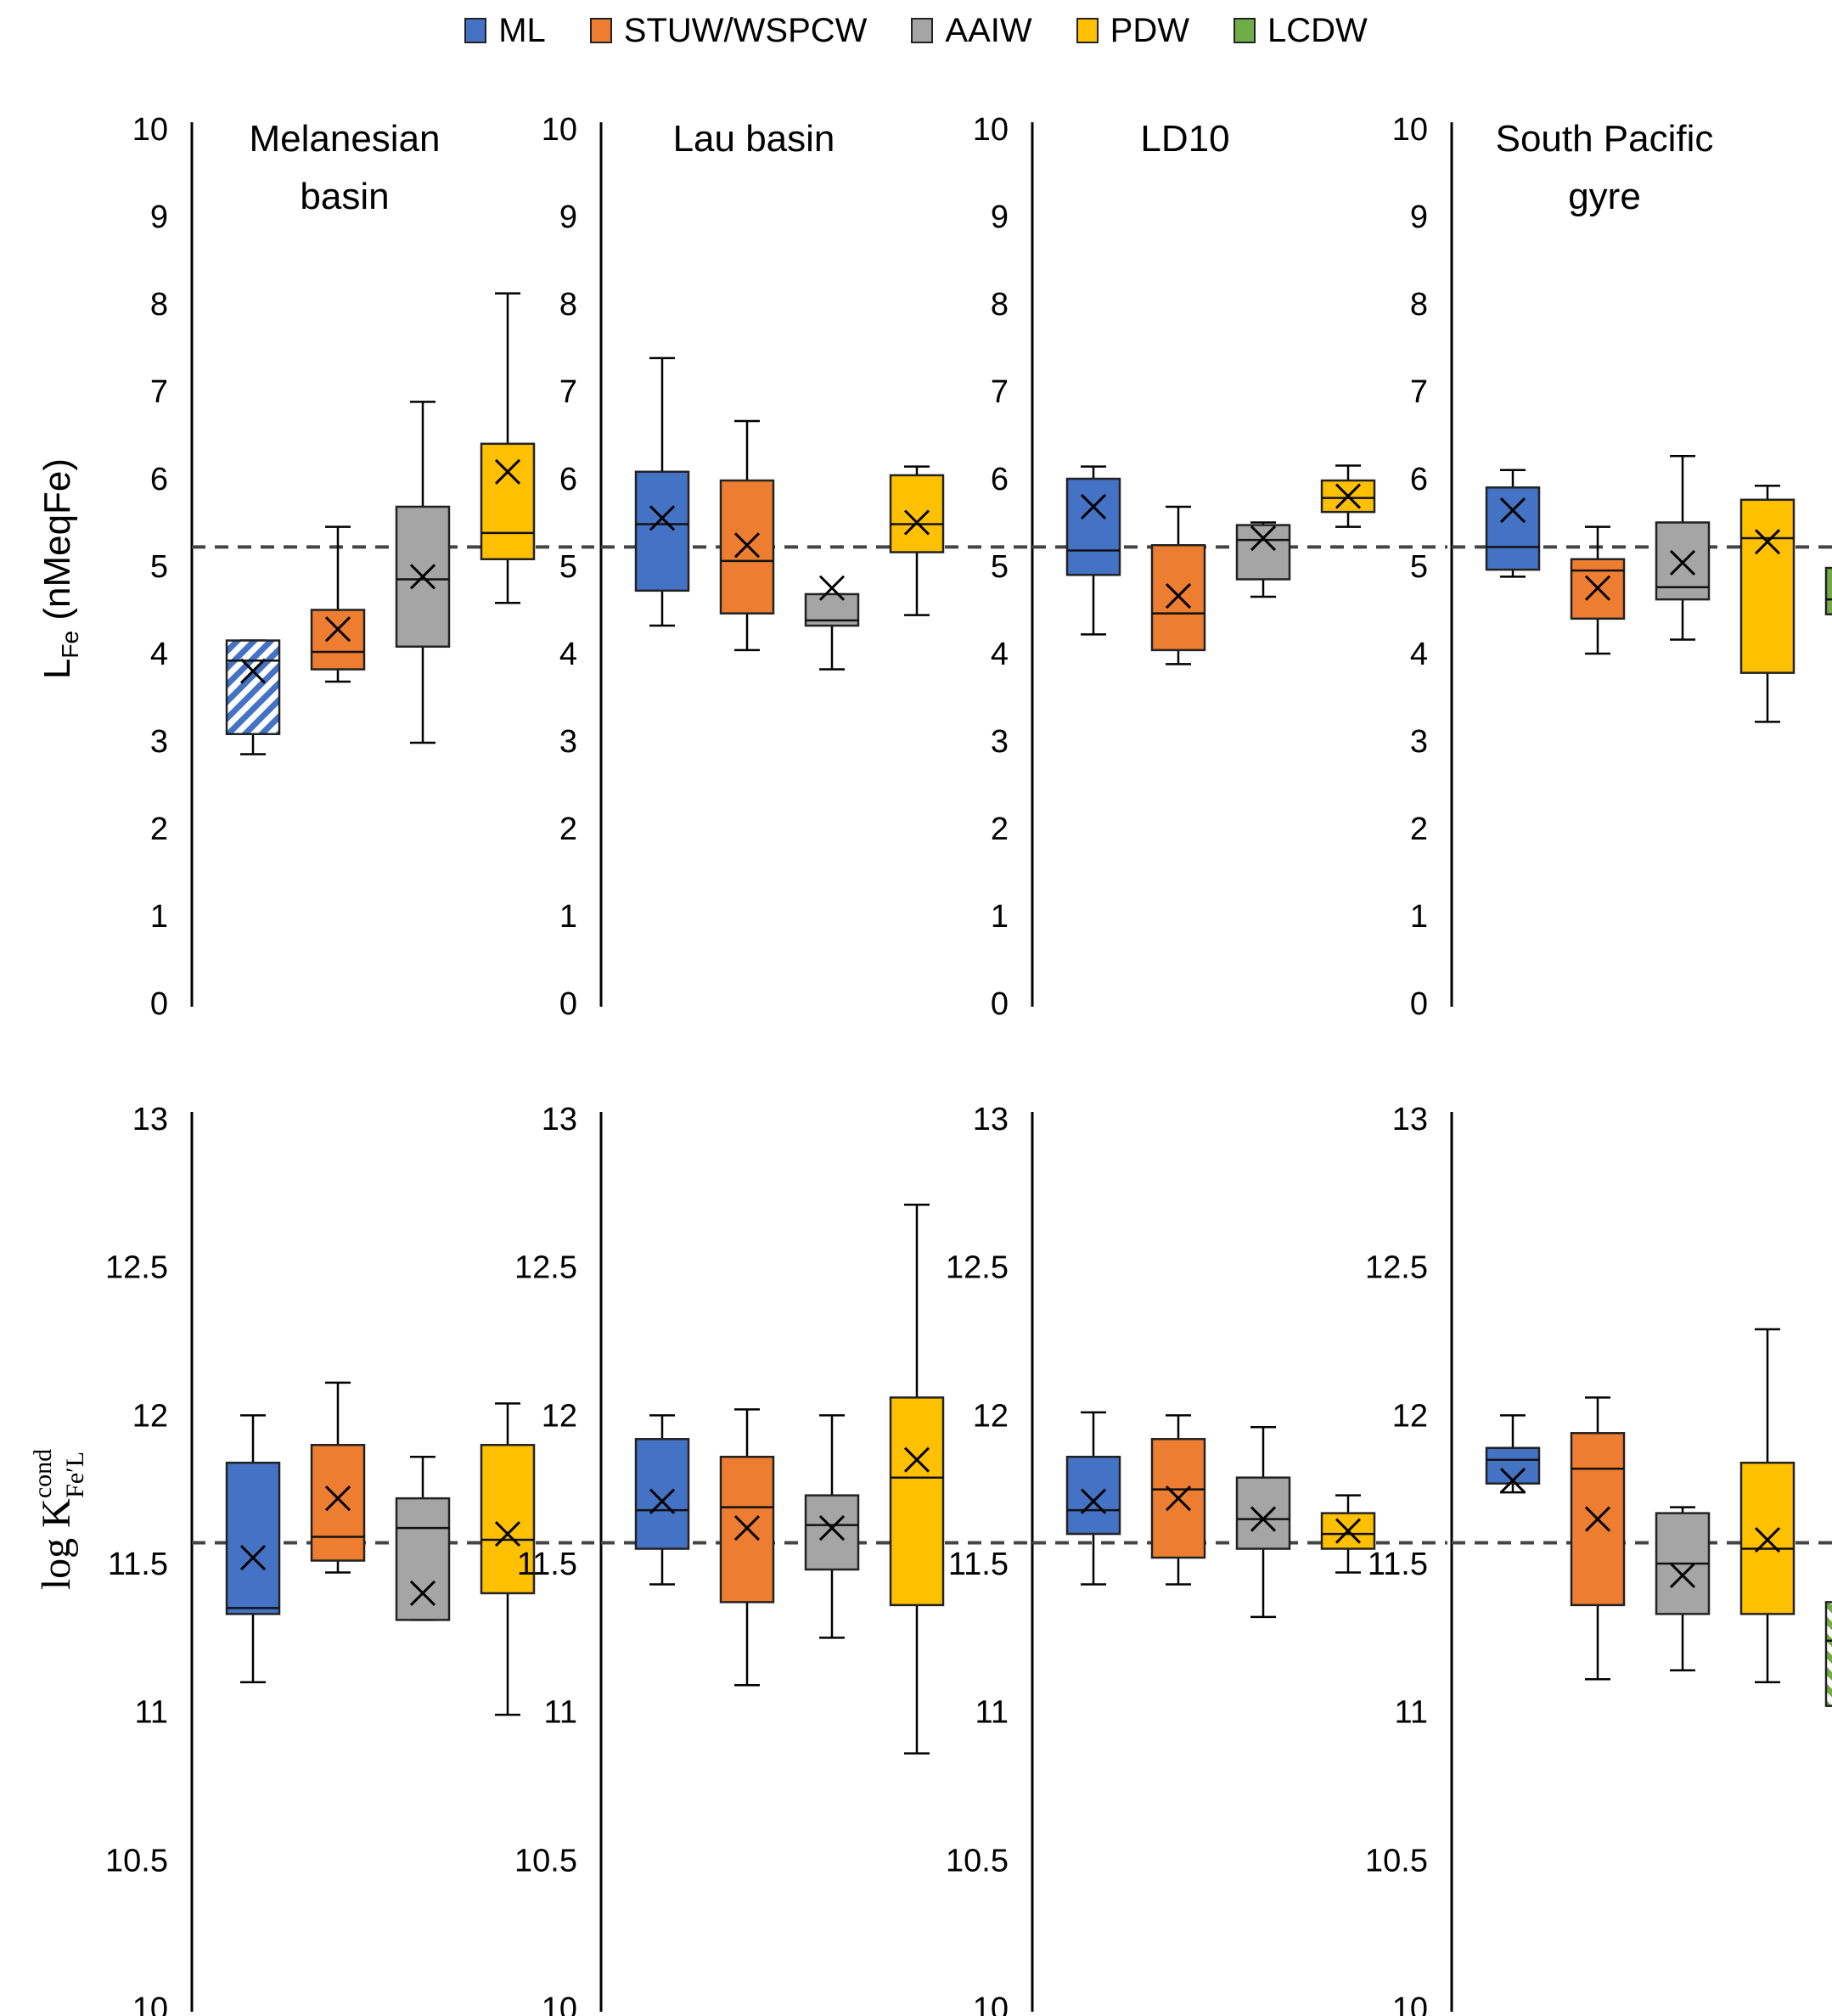 The image size is (1832, 2016). I want to click on legend-item-lcdw: LCDW, so click(1301, 30).